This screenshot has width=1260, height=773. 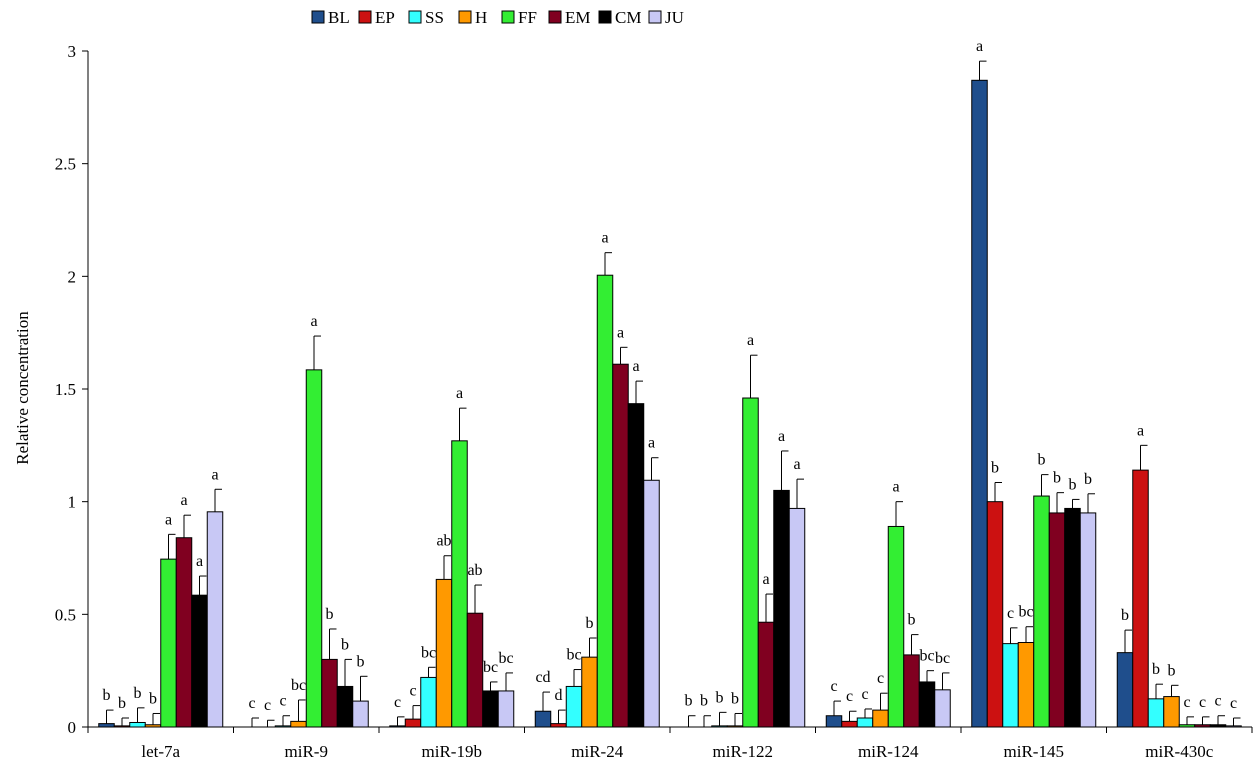 I want to click on significance-letter: d, so click(x=559, y=695).